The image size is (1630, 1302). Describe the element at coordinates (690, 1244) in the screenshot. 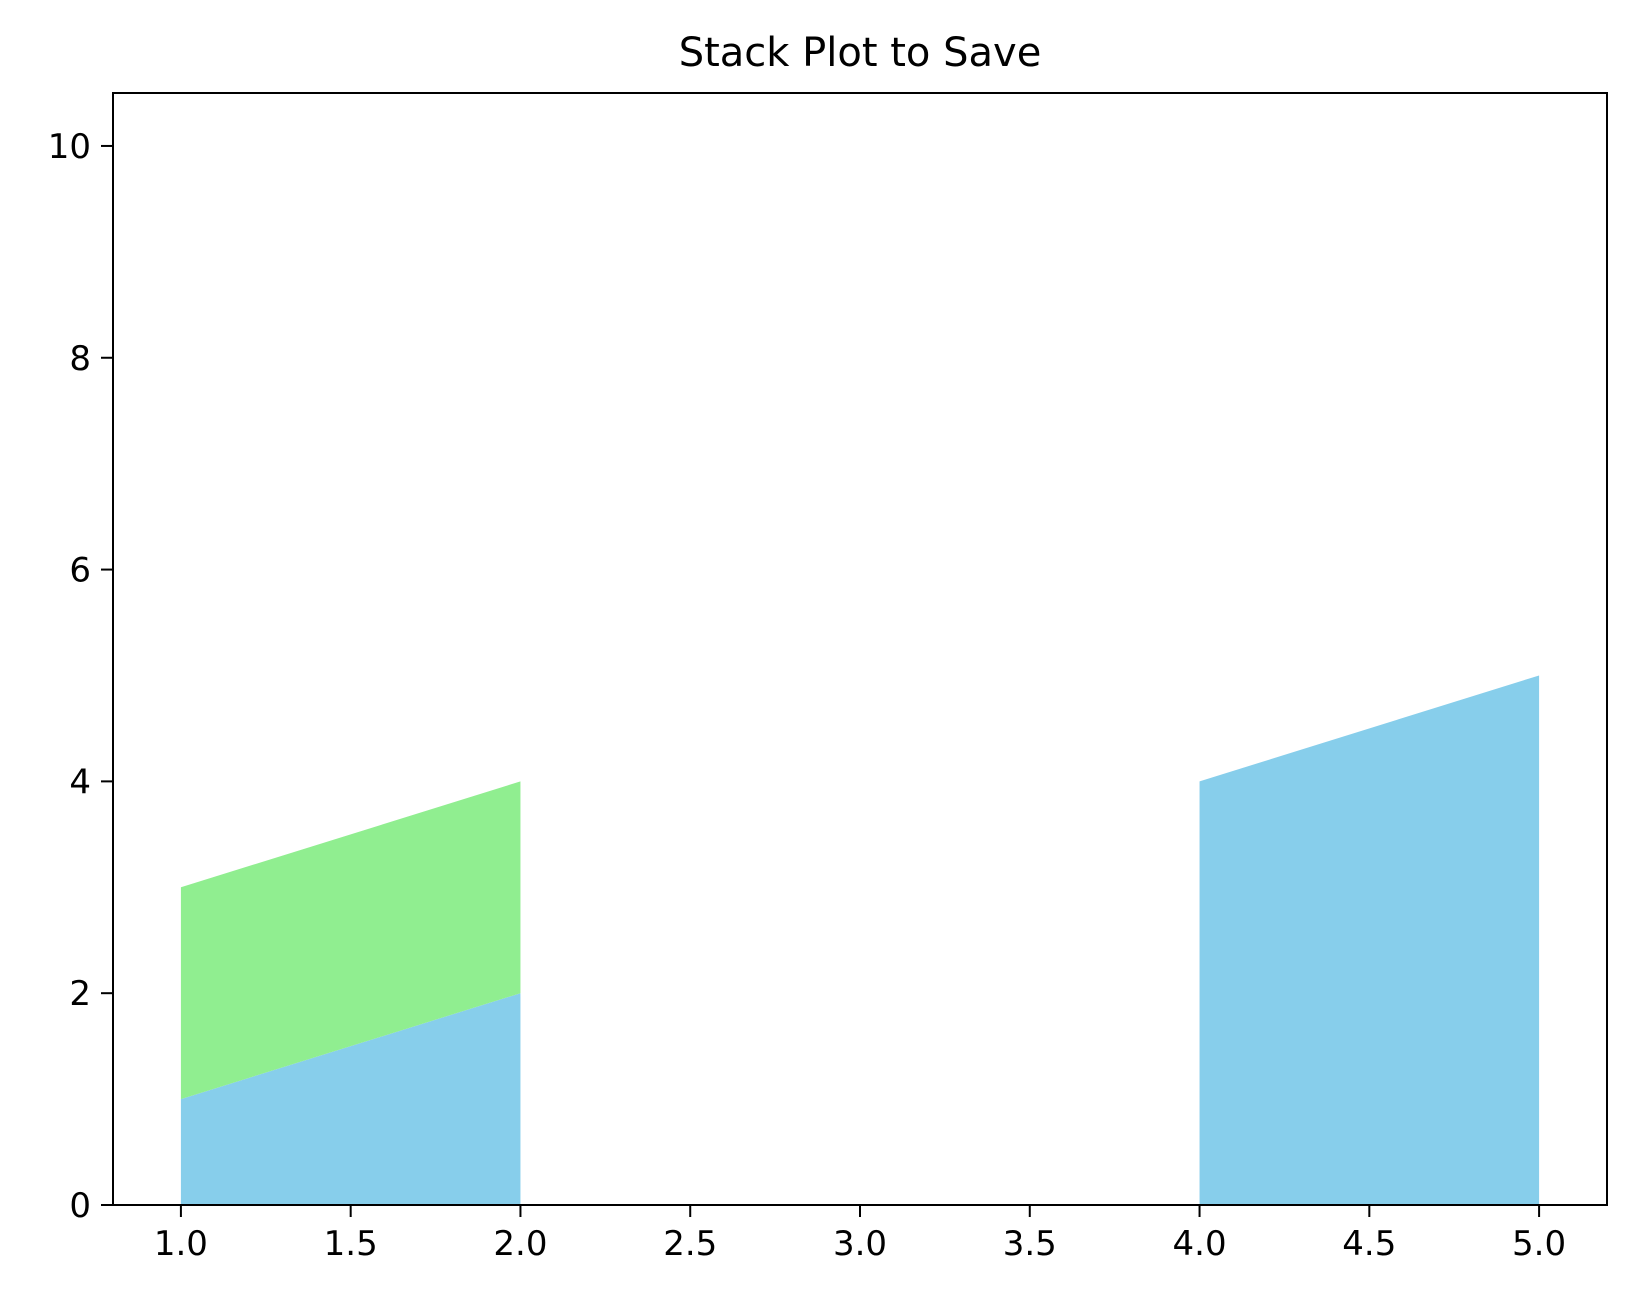

I see `x-tick-label: 2.5` at that location.